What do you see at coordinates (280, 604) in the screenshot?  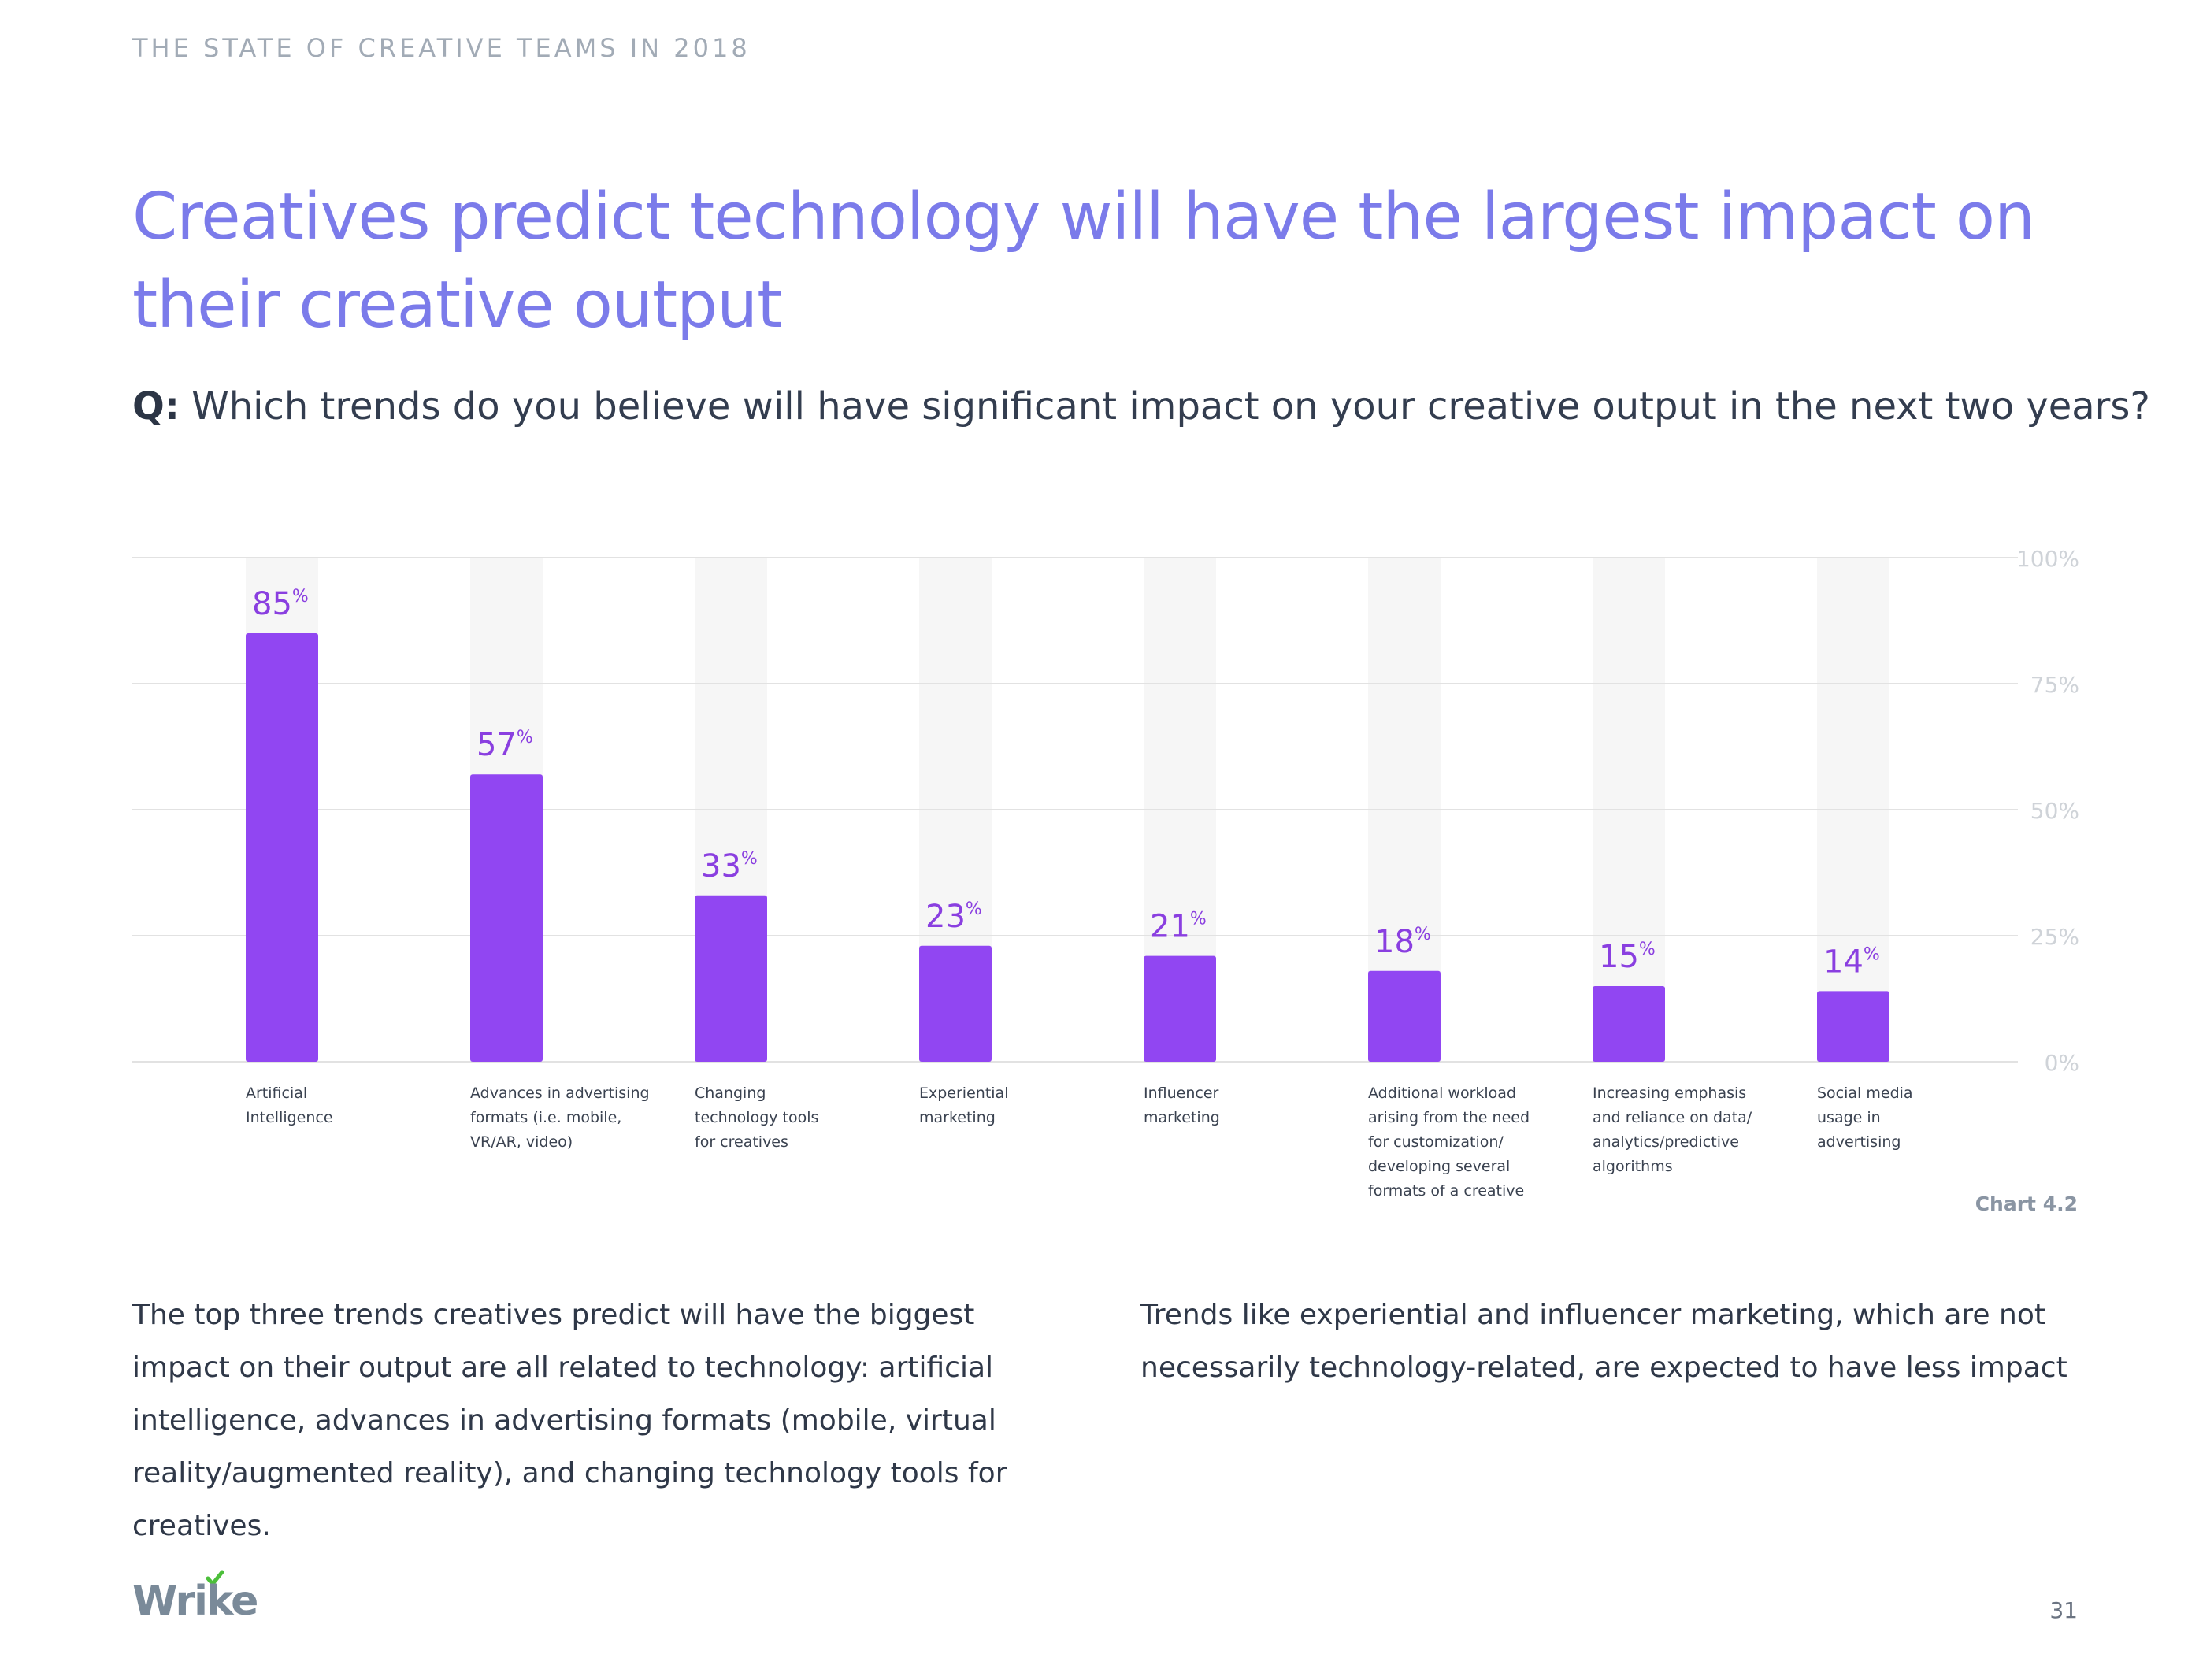 I see `data-label: 85%` at bounding box center [280, 604].